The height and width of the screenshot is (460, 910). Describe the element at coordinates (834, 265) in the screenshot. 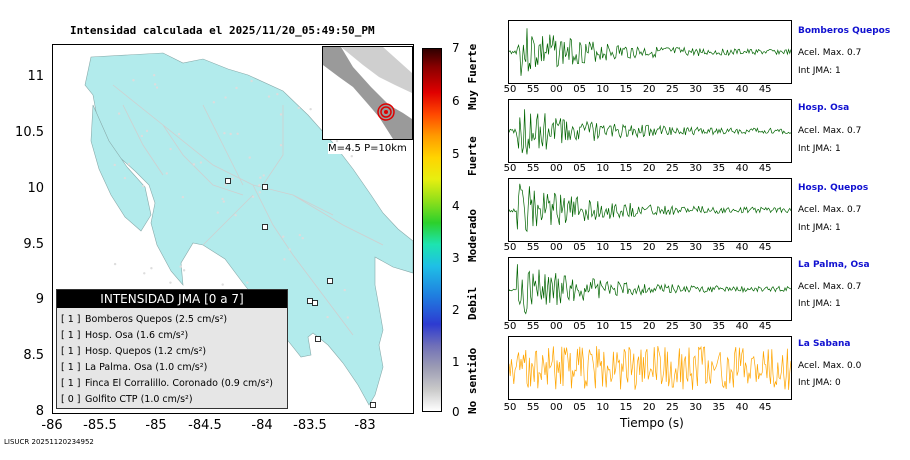

I see `station-name: La Palma, Osa` at that location.